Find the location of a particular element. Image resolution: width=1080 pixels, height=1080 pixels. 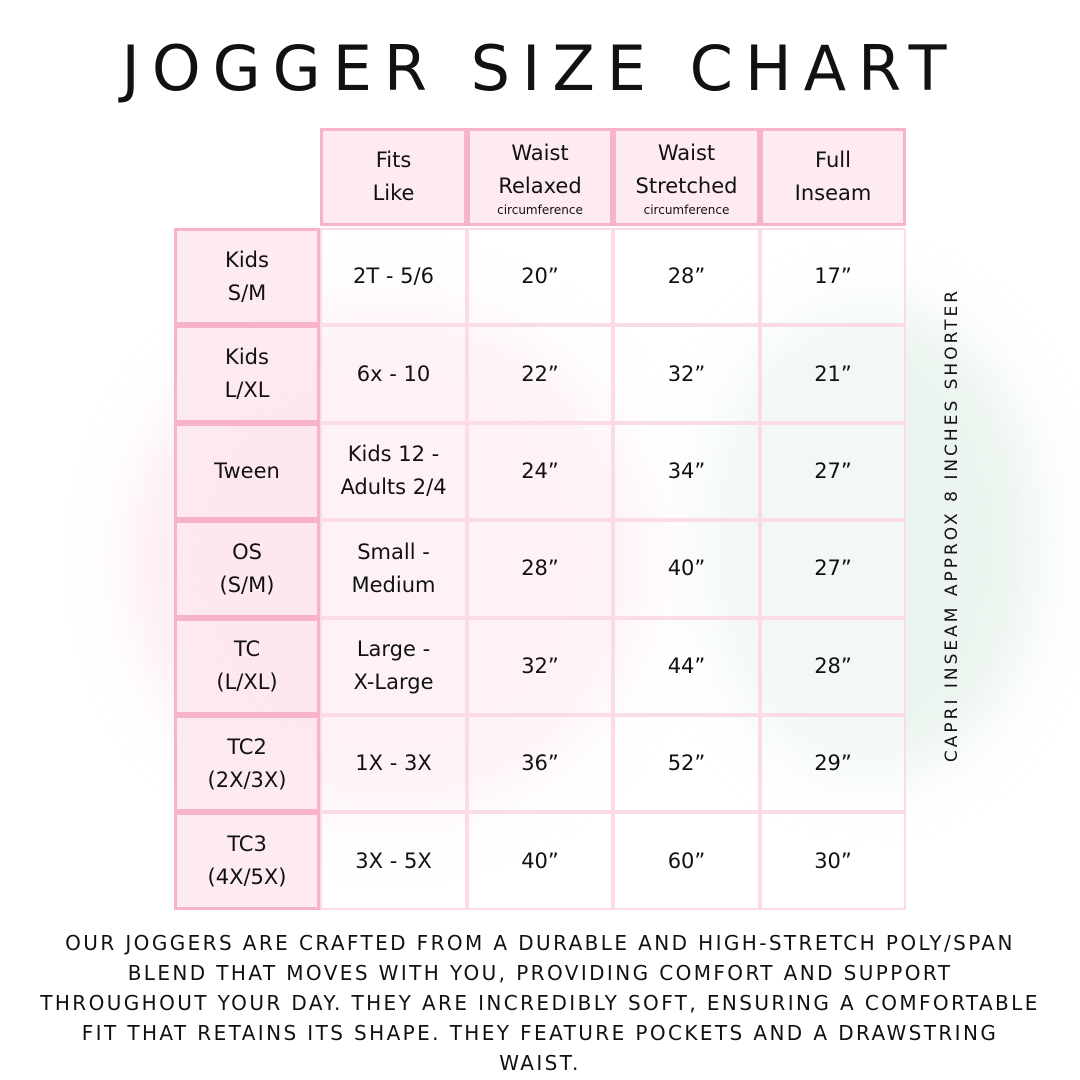

cell-text: 17” is located at coordinates (833, 276).